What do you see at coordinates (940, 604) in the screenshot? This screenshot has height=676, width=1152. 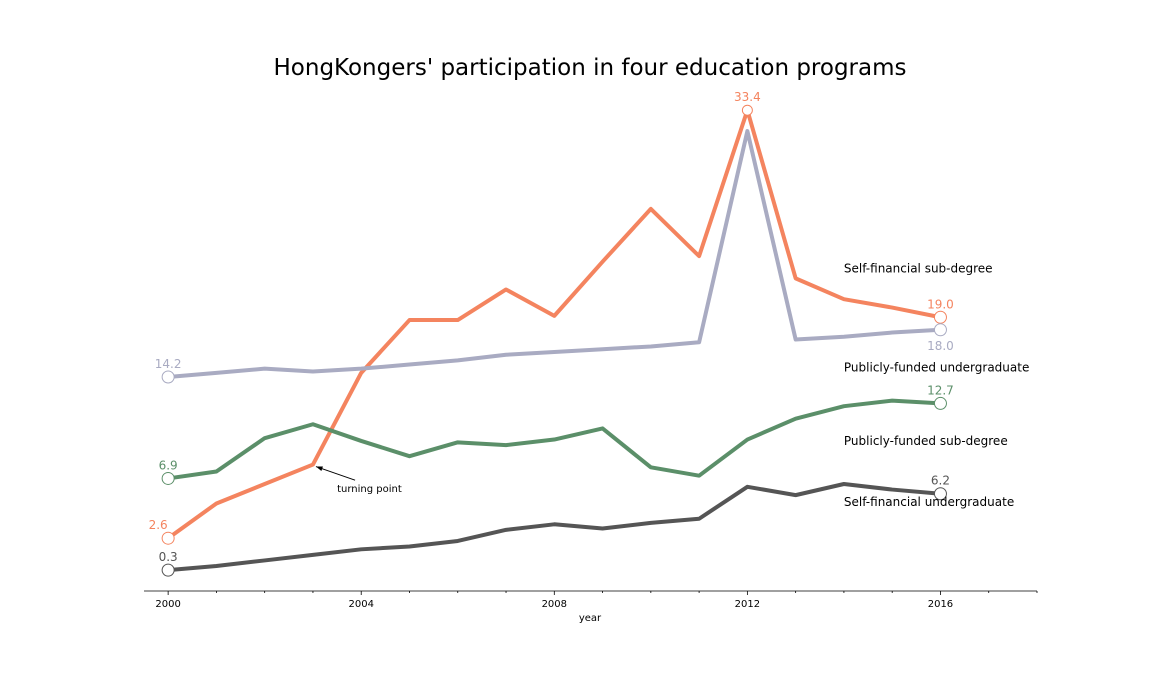 I see `x-tick-label: 2016` at bounding box center [940, 604].